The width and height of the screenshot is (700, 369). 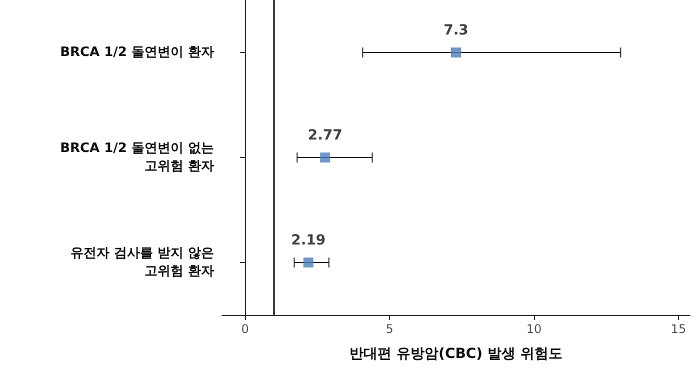 What do you see at coordinates (137, 157) in the screenshot?
I see `y-tick-label: BRCA 1/2 돌연변이 없는 고위험 환자` at bounding box center [137, 157].